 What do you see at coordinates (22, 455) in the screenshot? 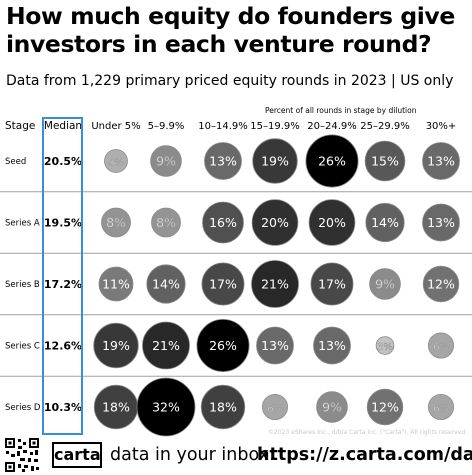
I see `qr-code-icon` at bounding box center [22, 455].